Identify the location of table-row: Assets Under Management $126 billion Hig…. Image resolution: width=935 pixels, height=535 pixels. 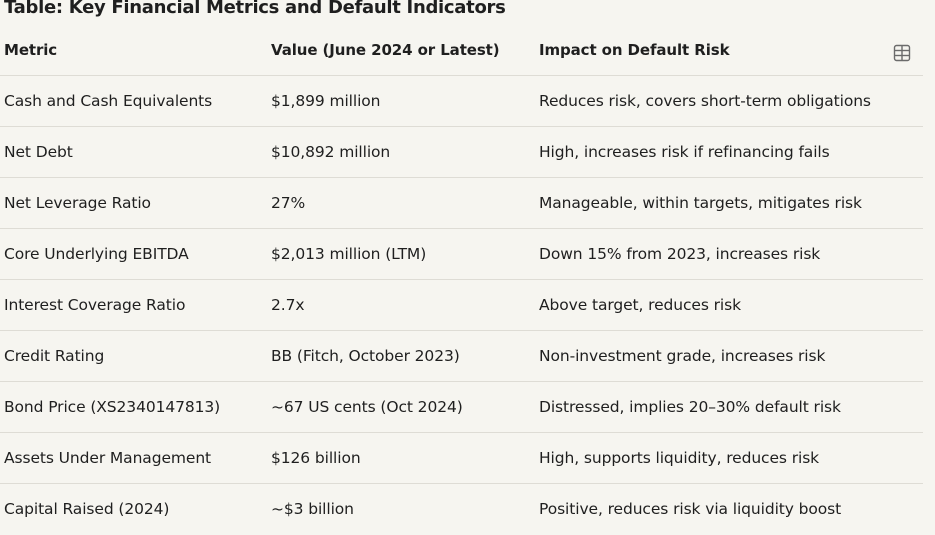
(461, 458).